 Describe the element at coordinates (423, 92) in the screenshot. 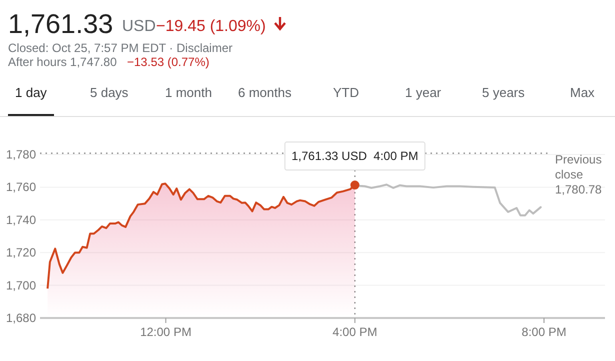

I see `text: 1 year` at that location.